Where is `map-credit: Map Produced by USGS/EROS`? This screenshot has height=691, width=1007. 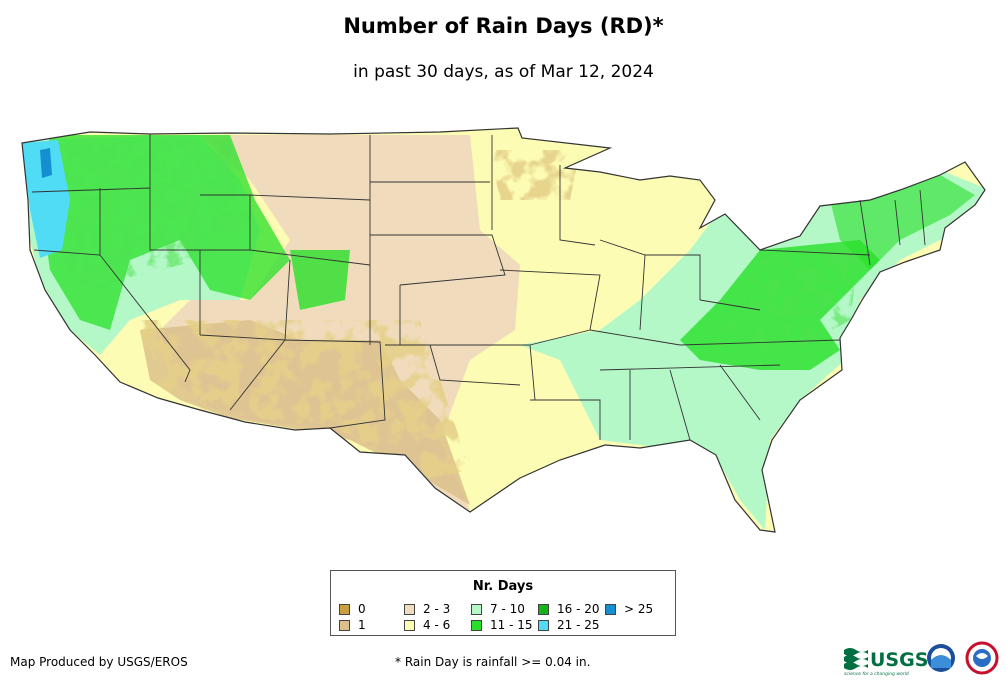
map-credit: Map Produced by USGS/EROS is located at coordinates (99, 662).